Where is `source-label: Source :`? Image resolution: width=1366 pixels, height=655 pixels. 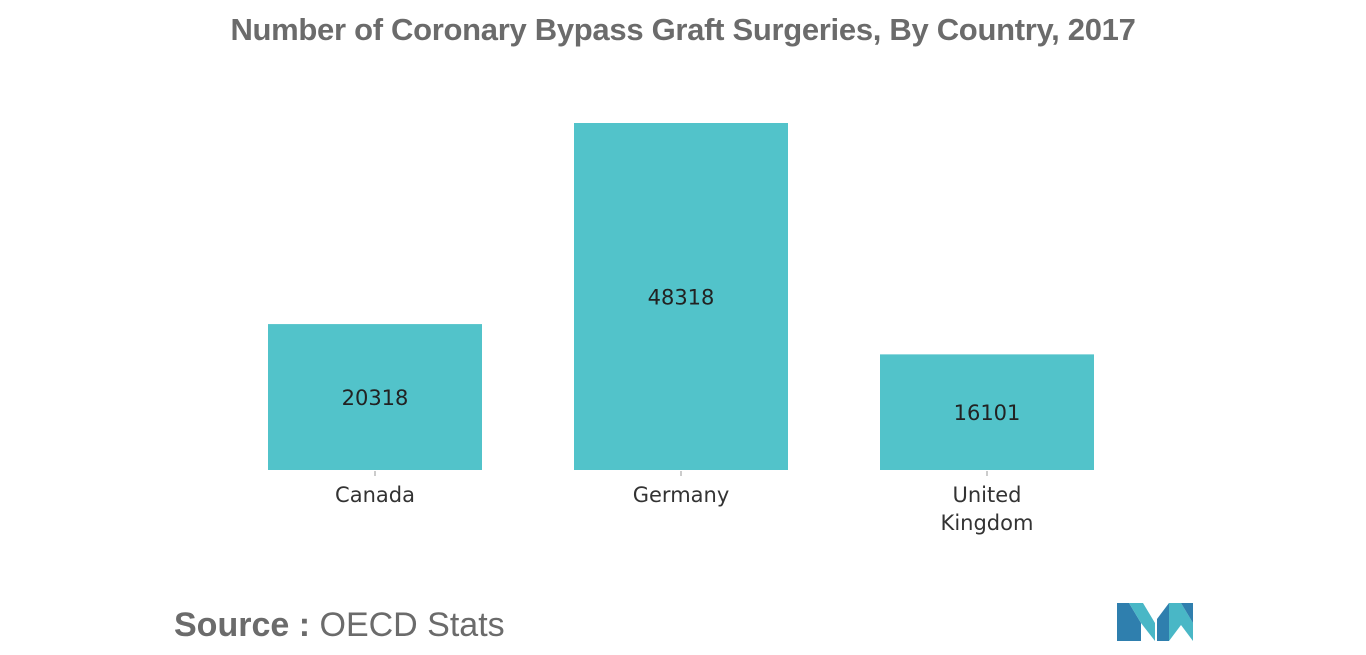 source-label: Source : is located at coordinates (242, 625).